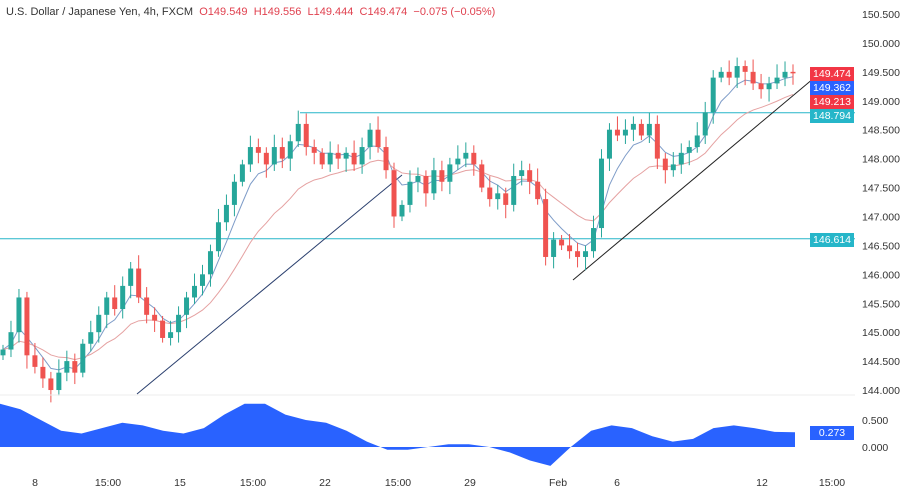  What do you see at coordinates (881, 131) in the screenshot?
I see `price-tick: 148.500` at bounding box center [881, 131].